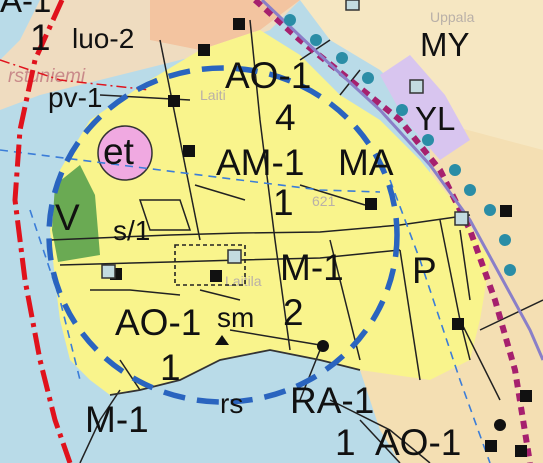 The width and height of the screenshot is (543, 463). Describe the element at coordinates (418, 442) in the screenshot. I see `zone-label-ao1-east: AO-1` at that location.